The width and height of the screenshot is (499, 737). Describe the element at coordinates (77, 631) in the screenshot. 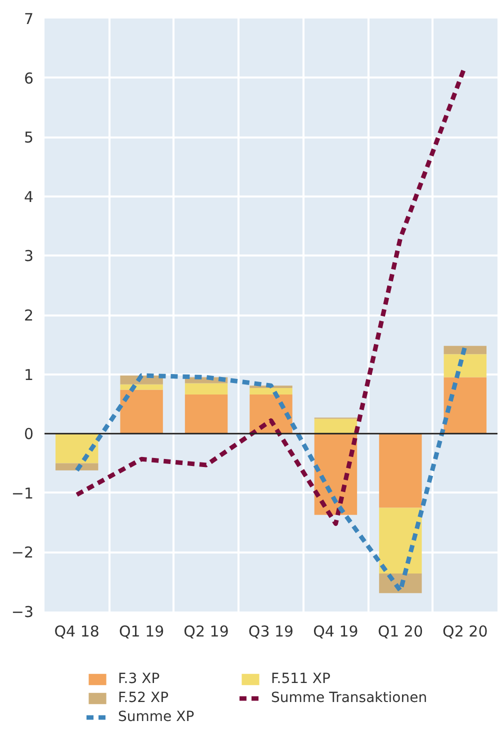

I see `x-tick-label: Q4 18` at that location.